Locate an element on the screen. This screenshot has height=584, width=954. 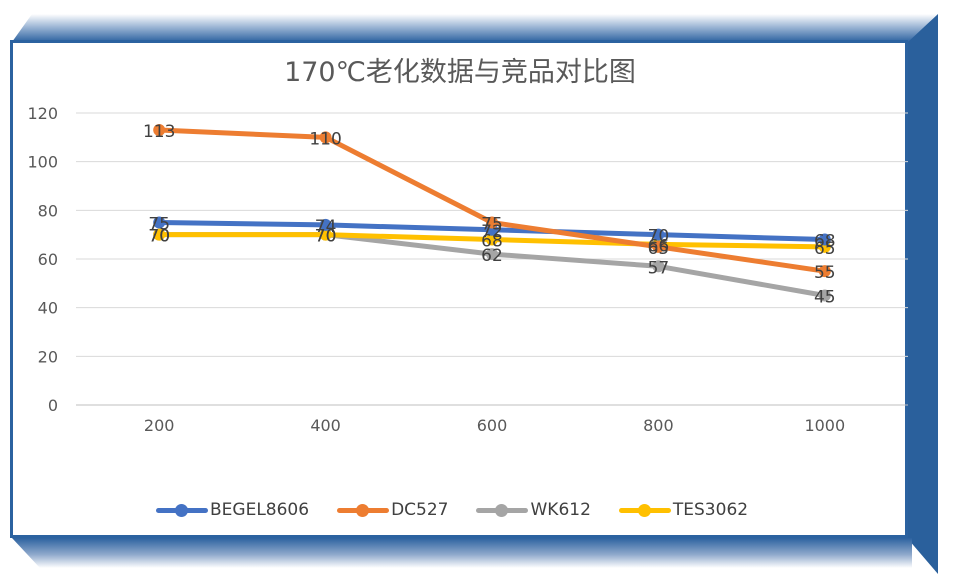
legend-item: DC527 is located at coordinates (392, 510).